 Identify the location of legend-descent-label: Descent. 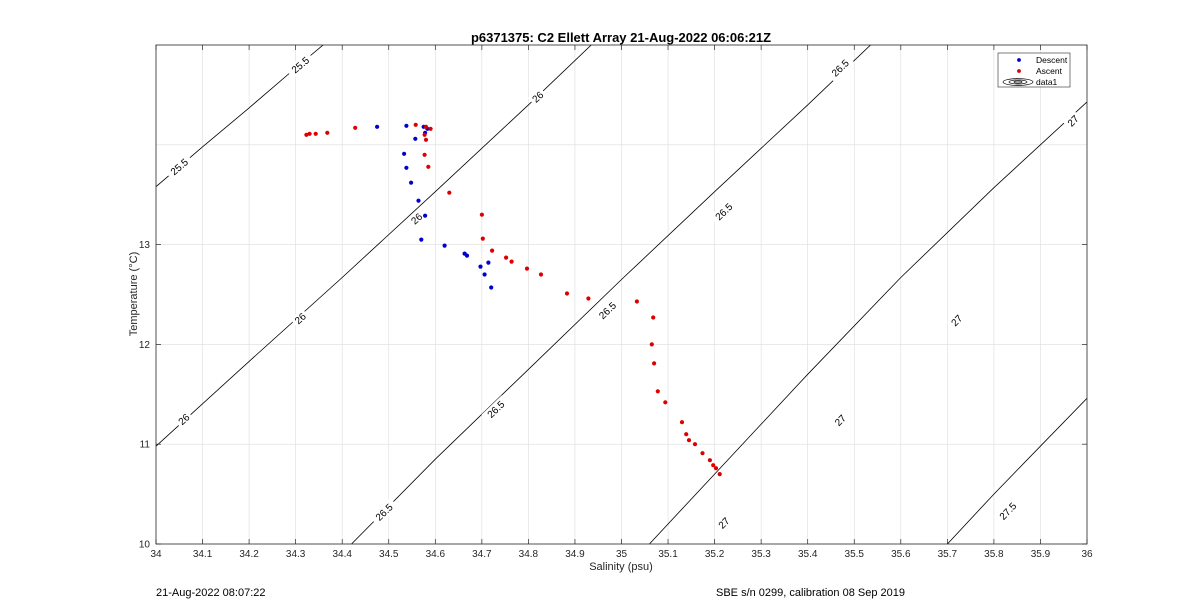
(1052, 60).